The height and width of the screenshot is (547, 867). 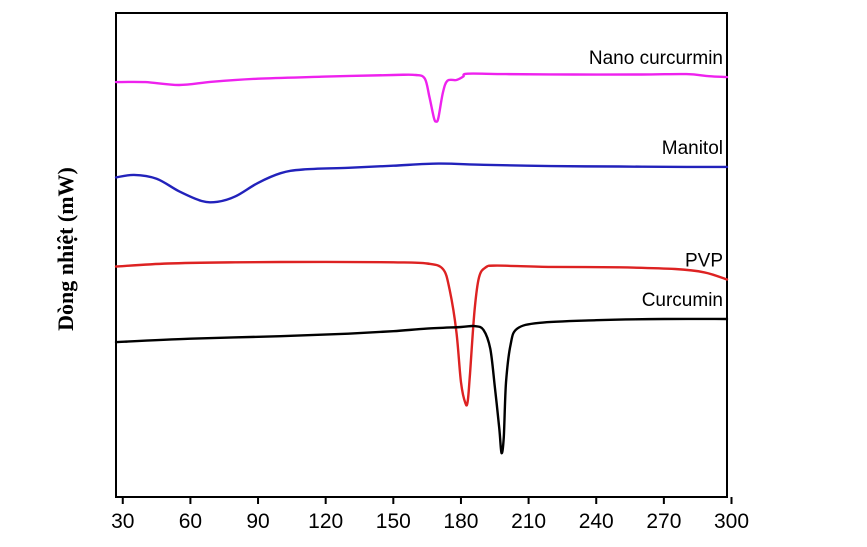 What do you see at coordinates (421, 97) in the screenshot?
I see `series-line-nano-curcurmin` at bounding box center [421, 97].